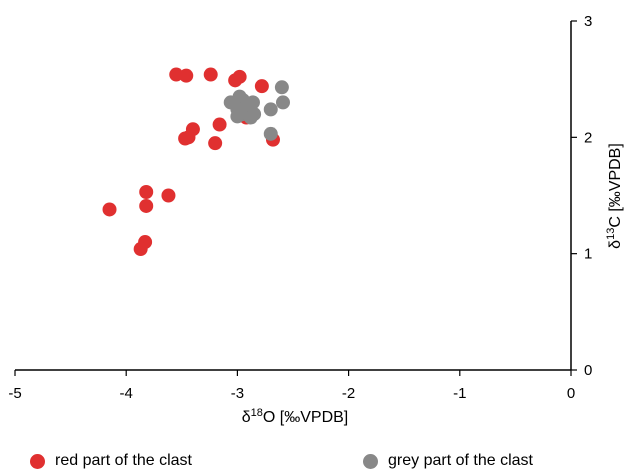  What do you see at coordinates (237, 393) in the screenshot?
I see `x-tick-label: -3` at bounding box center [237, 393].